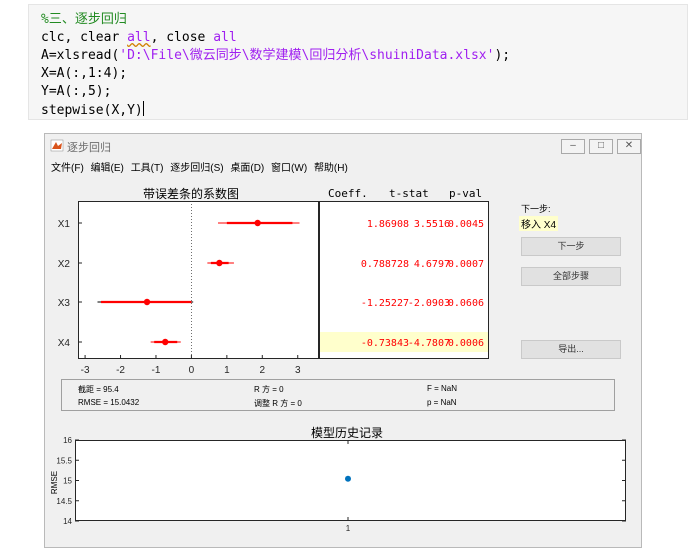 This screenshot has height=557, width=694. What do you see at coordinates (107, 168) in the screenshot?
I see `menu-edit: 编辑(E)` at bounding box center [107, 168].